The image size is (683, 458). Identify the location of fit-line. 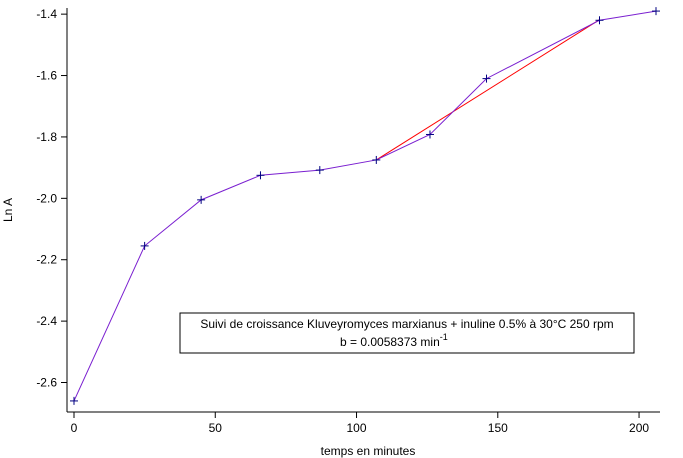
(488, 90).